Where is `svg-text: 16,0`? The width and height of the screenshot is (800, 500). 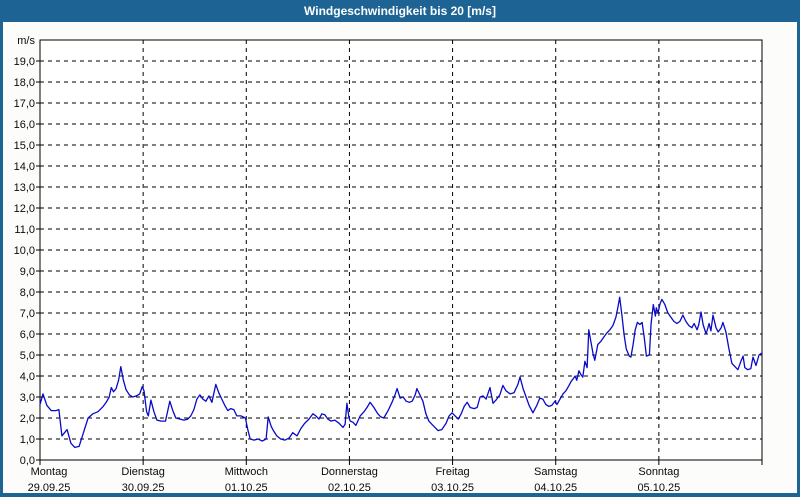 svg-text: 16,0 is located at coordinates (24, 125).